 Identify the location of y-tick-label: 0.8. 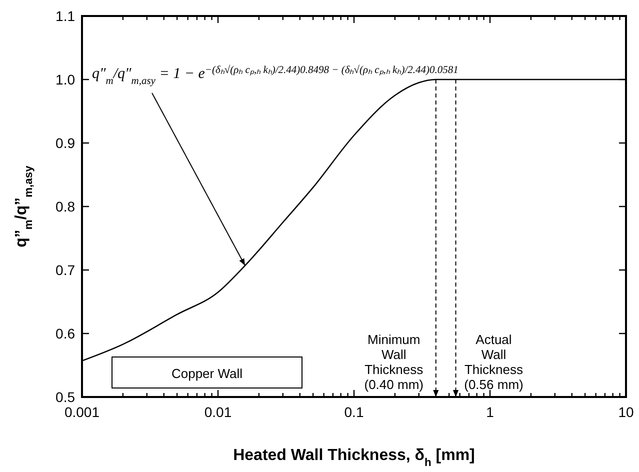
(66, 206).